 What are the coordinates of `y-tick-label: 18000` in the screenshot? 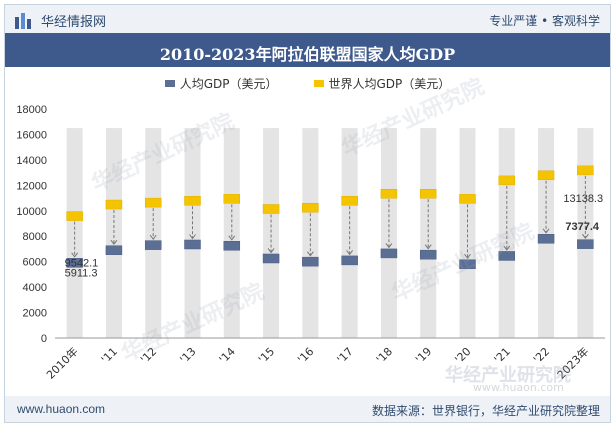 It's located at (31, 110).